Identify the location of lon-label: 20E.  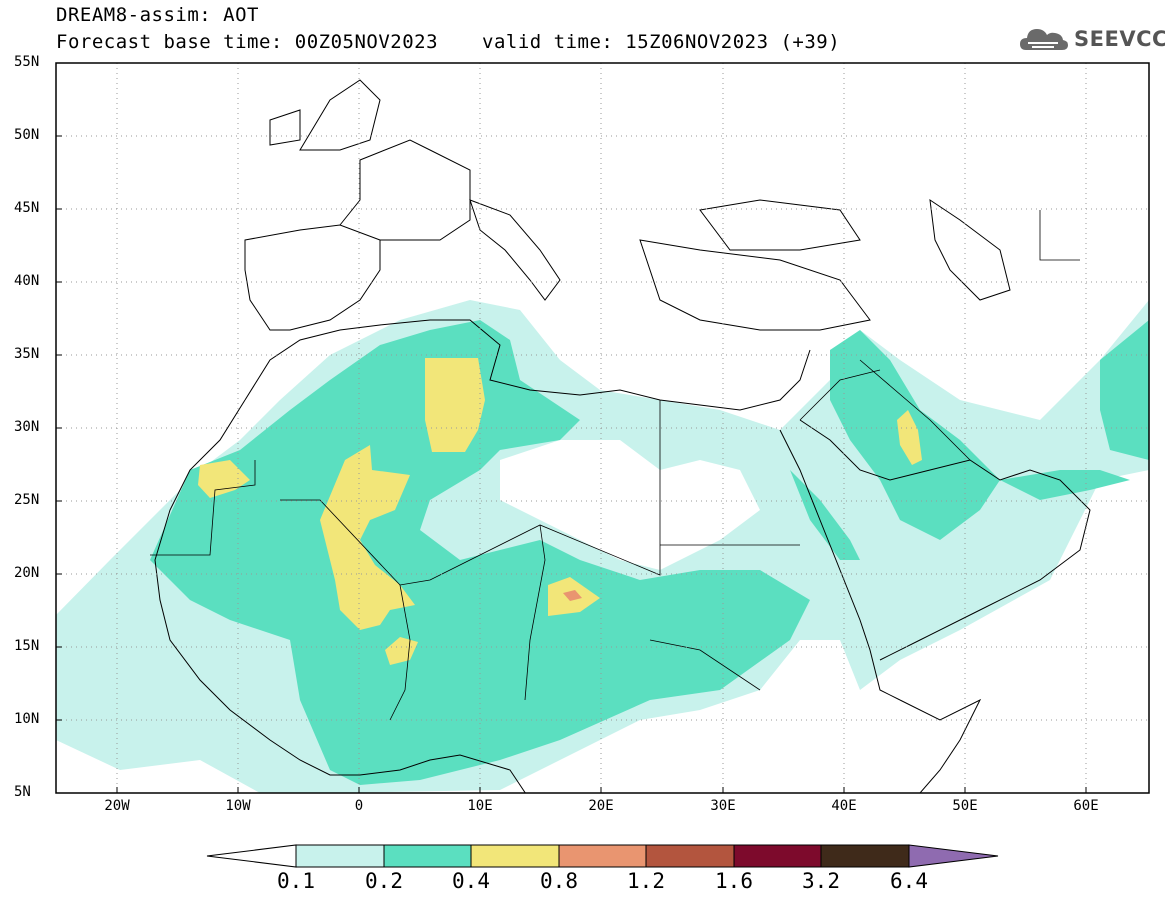
(601, 806).